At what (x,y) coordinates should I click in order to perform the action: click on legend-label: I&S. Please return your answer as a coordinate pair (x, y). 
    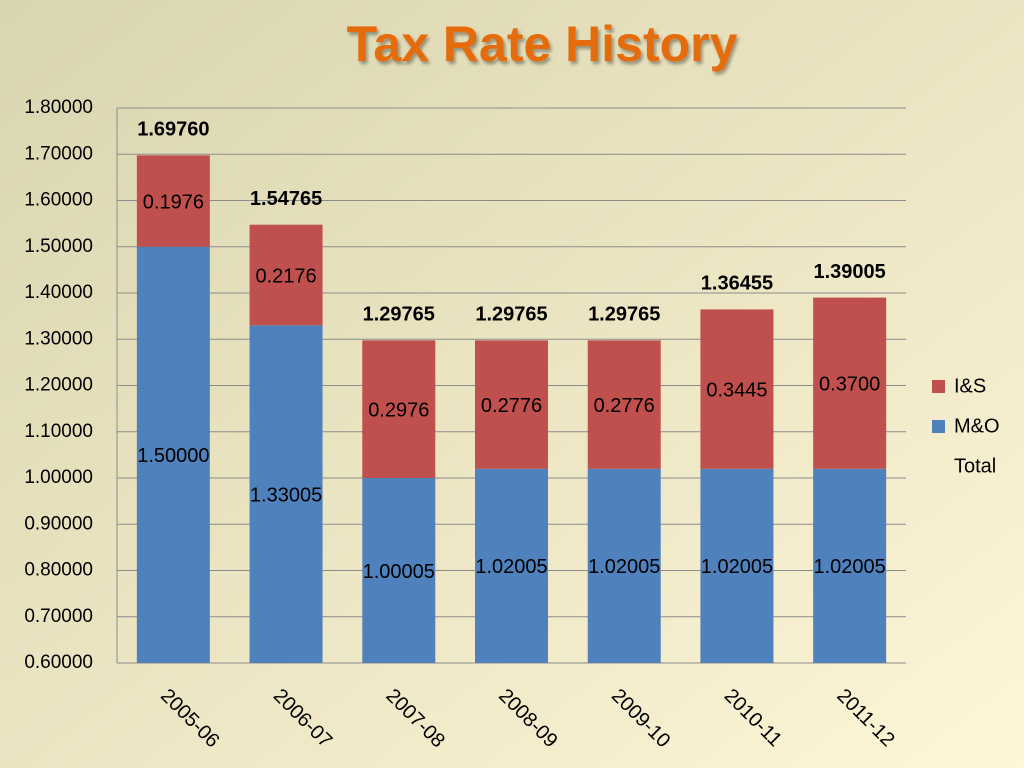
    Looking at the image, I should click on (970, 386).